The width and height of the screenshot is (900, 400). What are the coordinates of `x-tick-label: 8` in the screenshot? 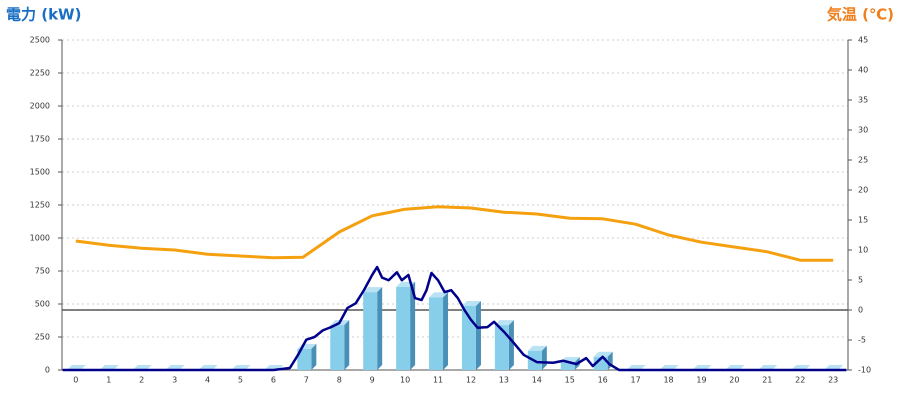 It's located at (339, 380).